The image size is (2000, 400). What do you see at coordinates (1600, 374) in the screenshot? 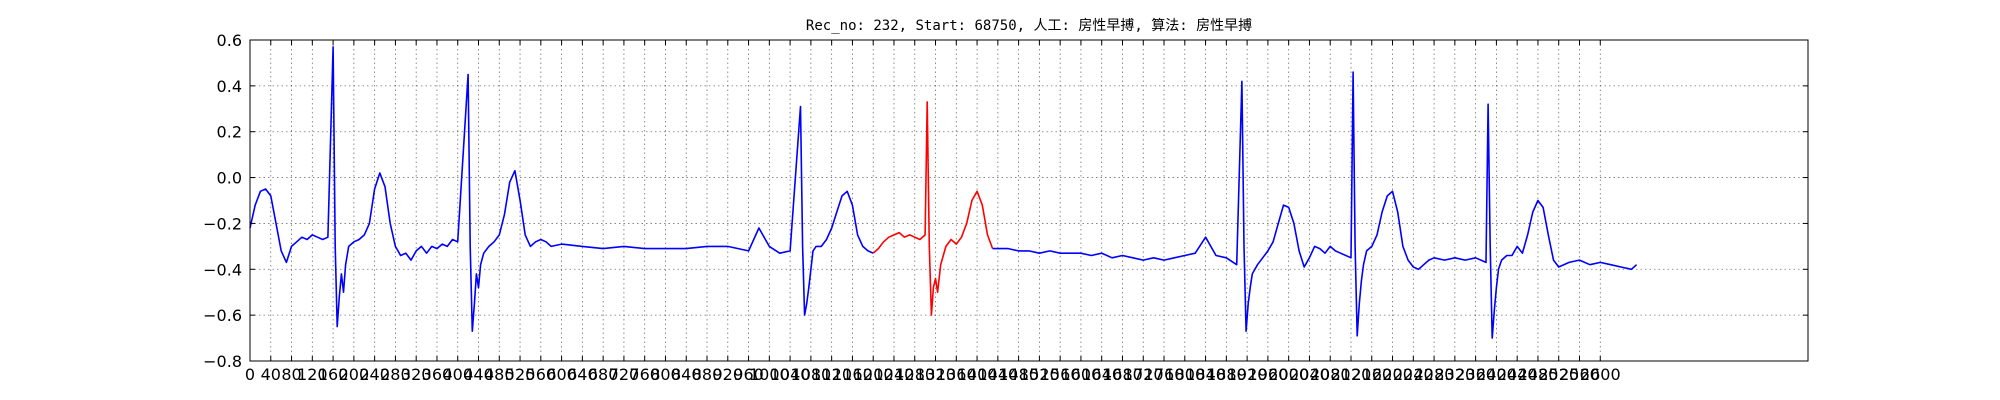
I see `x-tick-label: 2600` at bounding box center [1600, 374].